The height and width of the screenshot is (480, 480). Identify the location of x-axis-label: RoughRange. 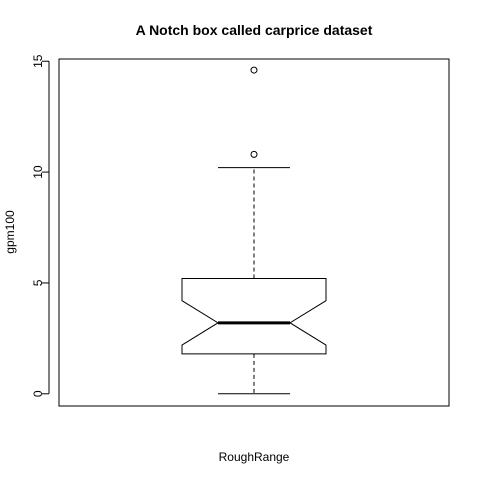
(254, 457).